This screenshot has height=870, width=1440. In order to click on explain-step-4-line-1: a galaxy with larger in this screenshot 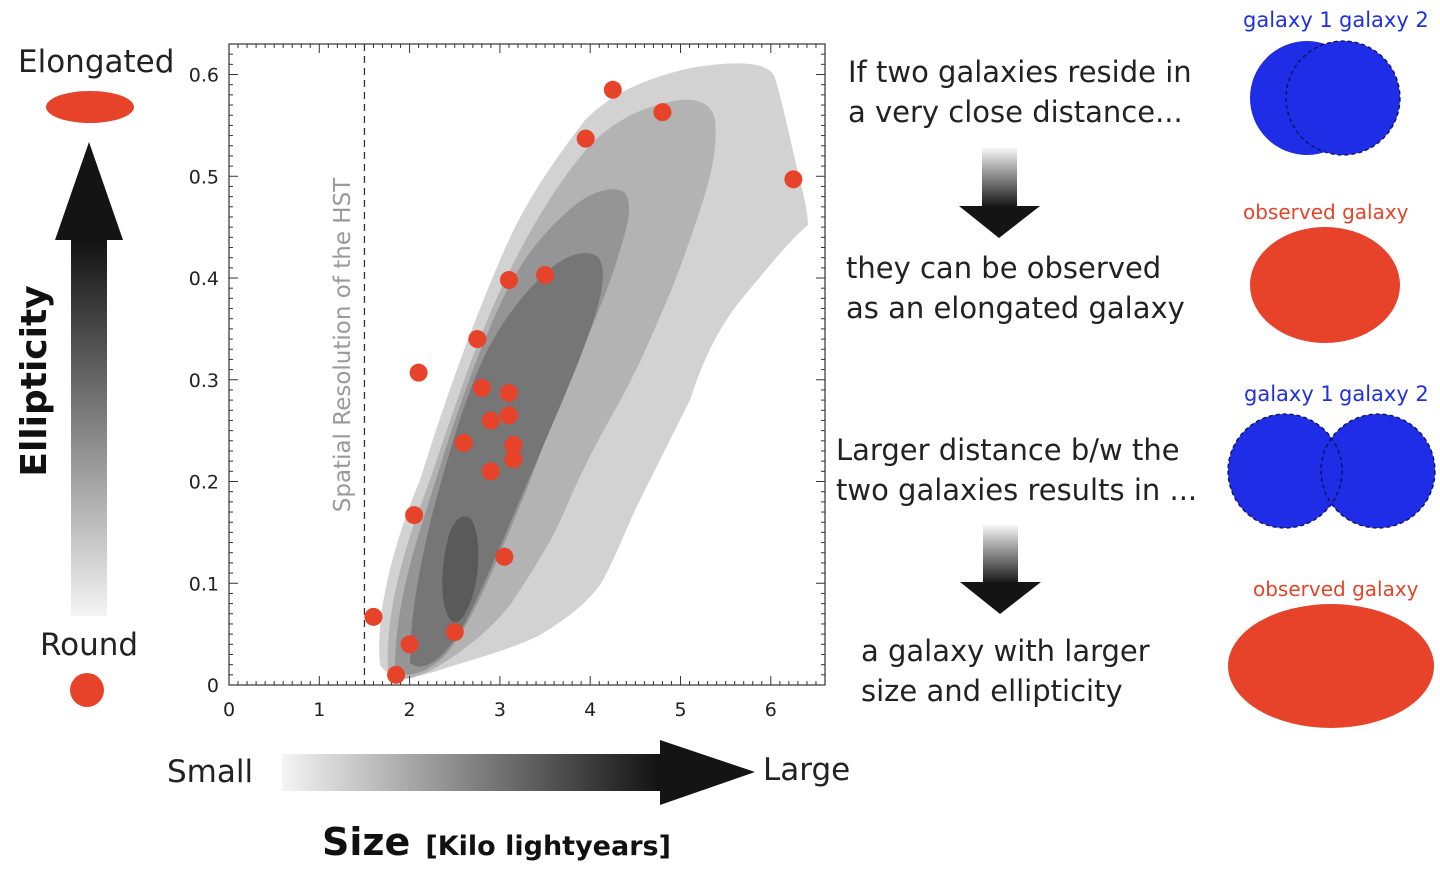, I will do `click(1005, 651)`.